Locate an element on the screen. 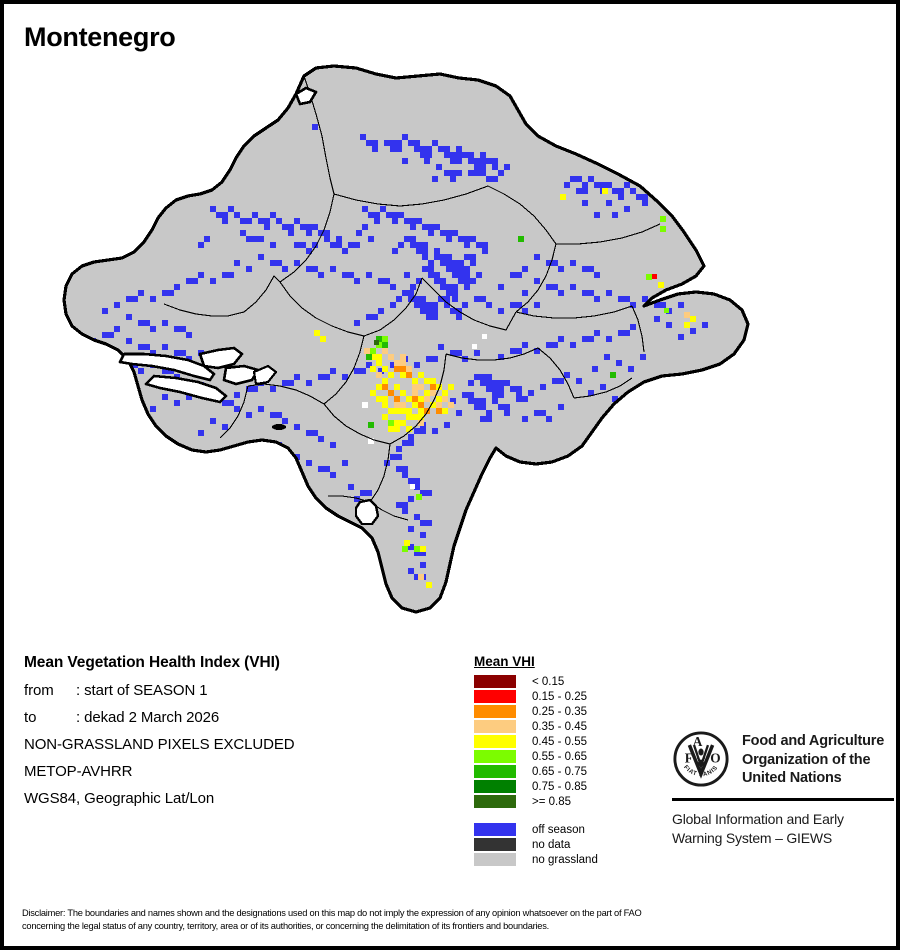  legend-label: 0.25 - 0.35 is located at coordinates (559, 711).